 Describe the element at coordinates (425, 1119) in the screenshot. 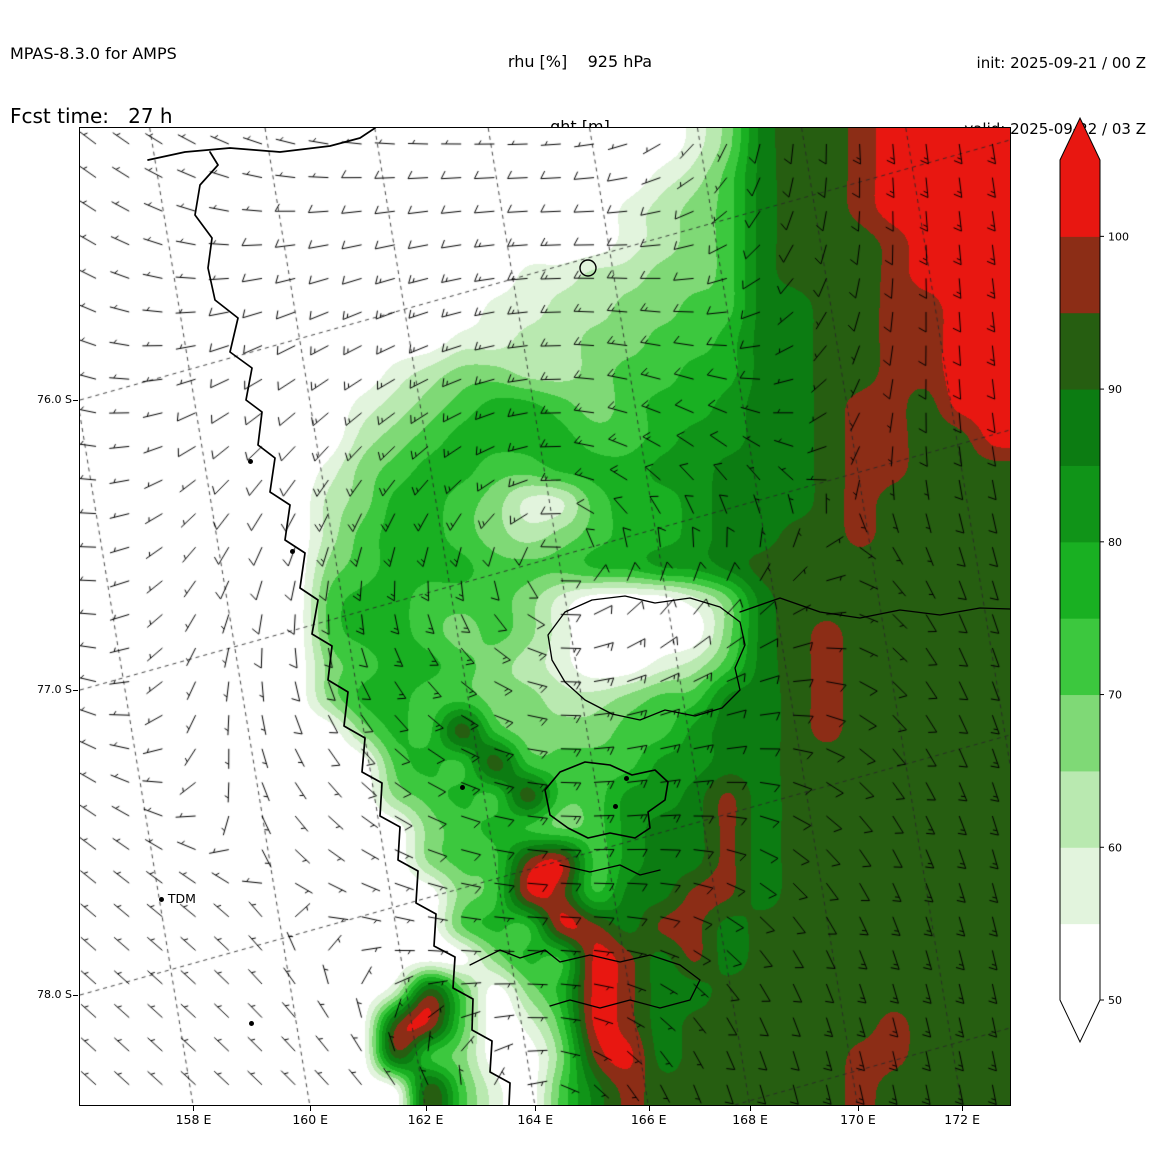

I see `x-tick-label: 162 E` at that location.